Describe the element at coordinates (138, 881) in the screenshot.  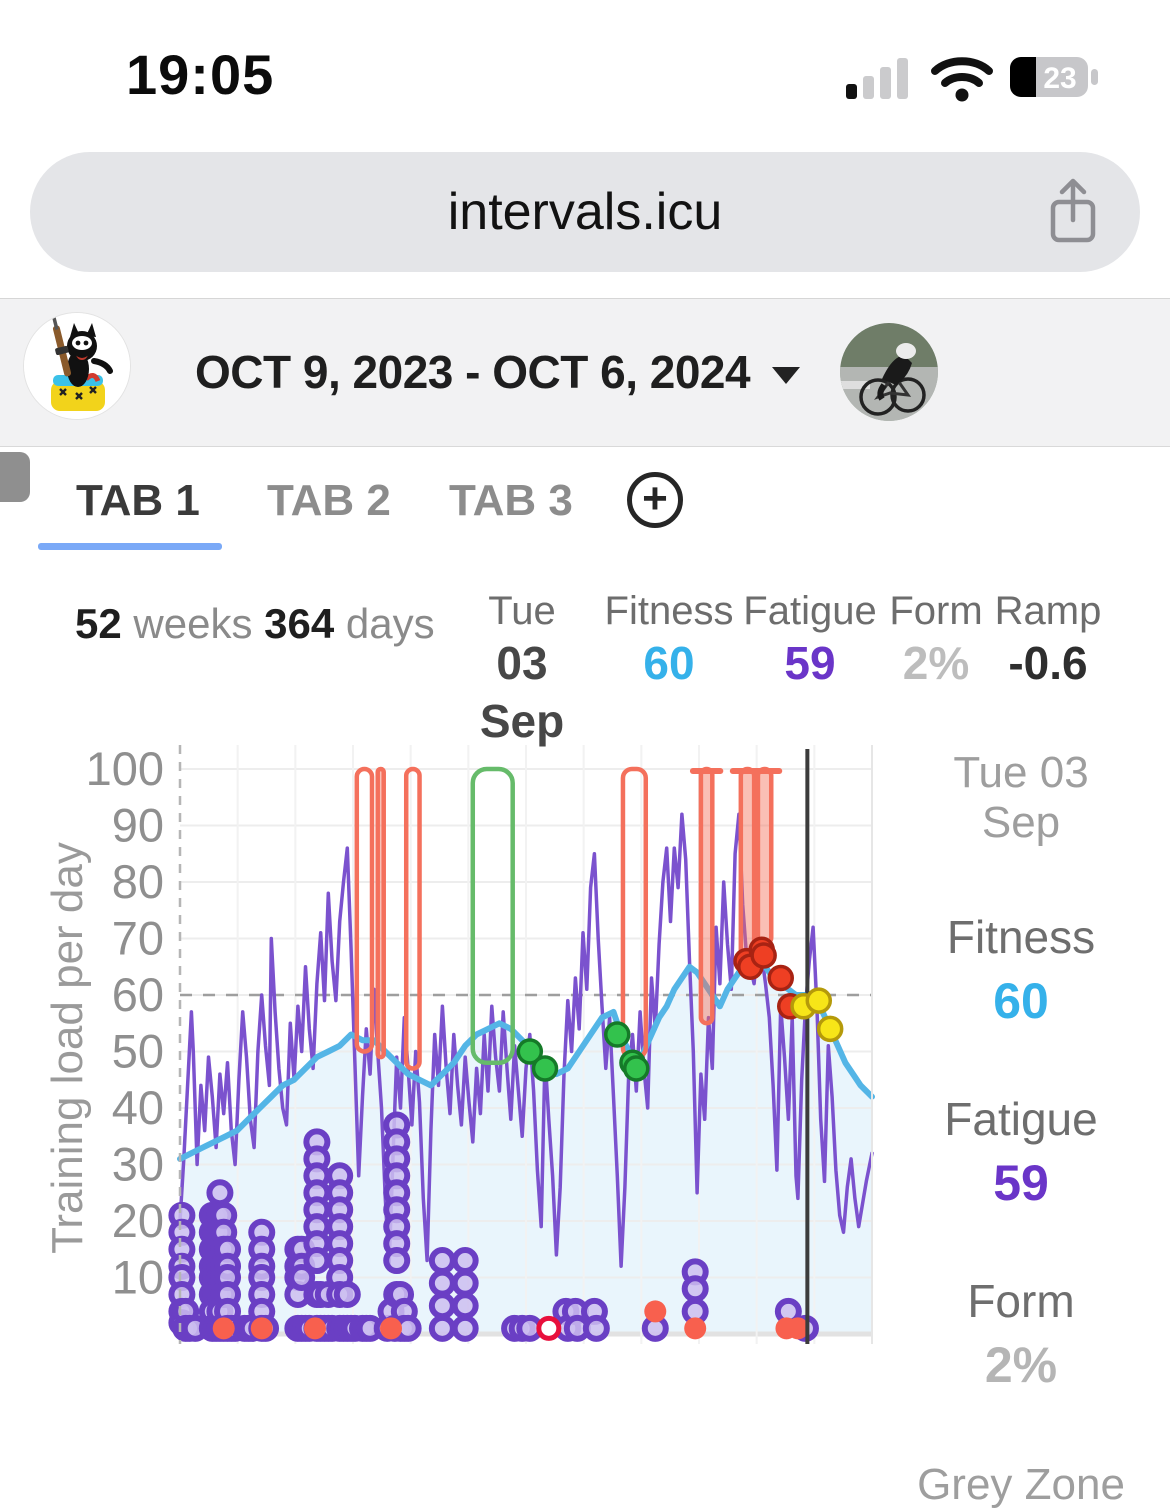
I see `y-tick-80: 80` at that location.